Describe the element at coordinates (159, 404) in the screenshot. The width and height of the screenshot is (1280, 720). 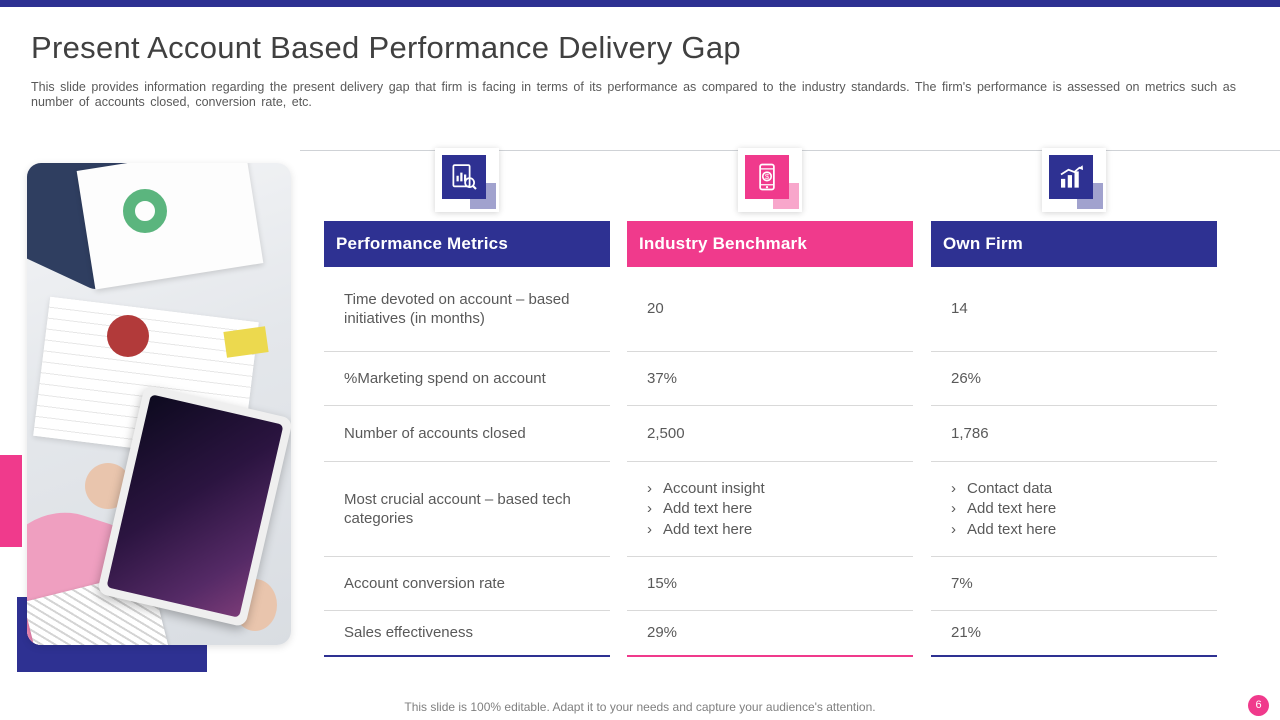
I see `photo-team-analysis` at that location.